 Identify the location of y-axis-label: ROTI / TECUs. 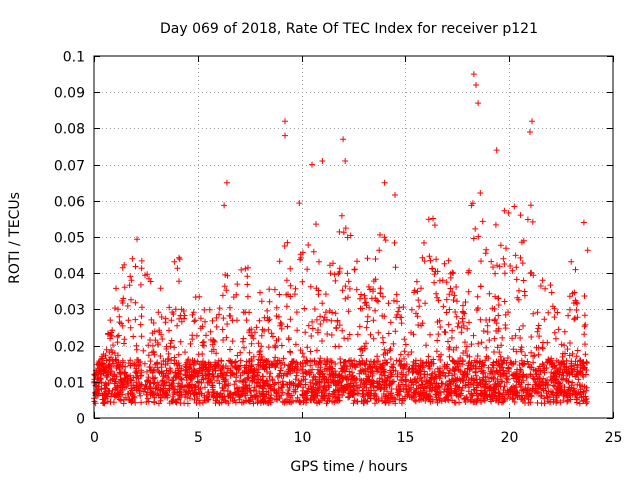
(15, 238).